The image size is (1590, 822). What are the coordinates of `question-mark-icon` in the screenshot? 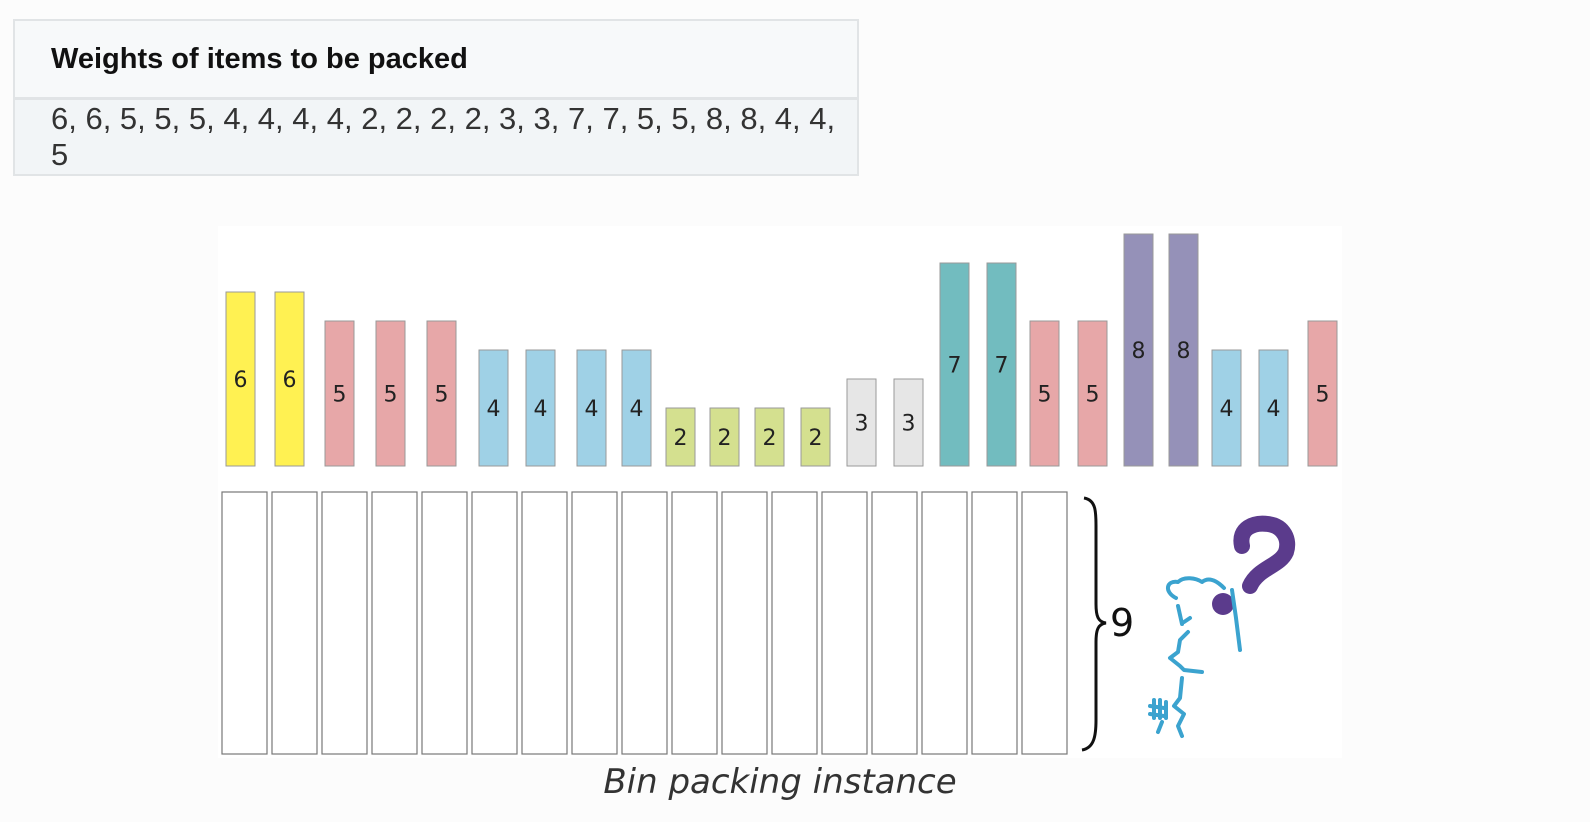 It's located at (1264, 554).